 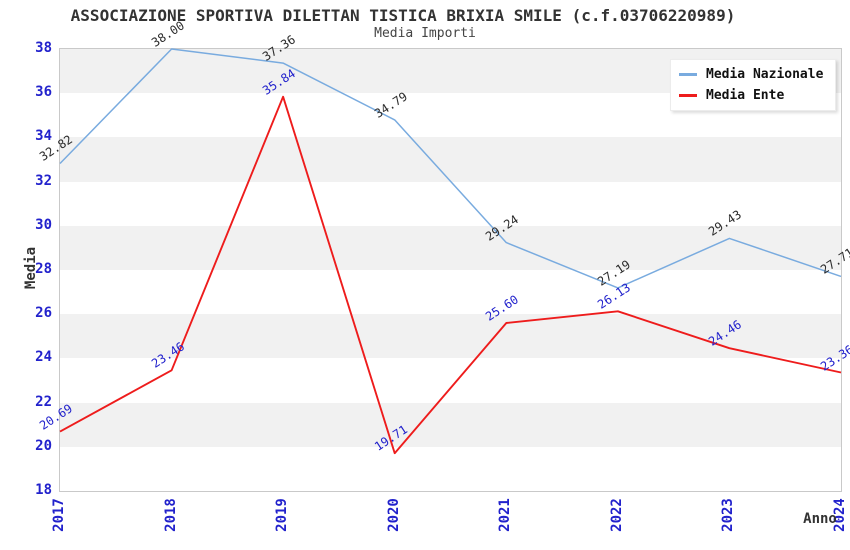 I want to click on legend-line-swatch-red, so click(x=688, y=95).